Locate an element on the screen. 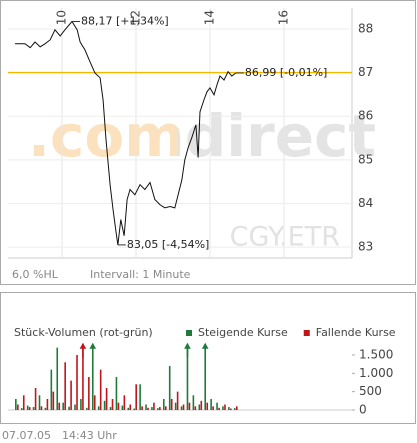 Image resolution: width=417 pixels, height=443 pixels. legend-label: Steigende Kurse is located at coordinates (243, 332).